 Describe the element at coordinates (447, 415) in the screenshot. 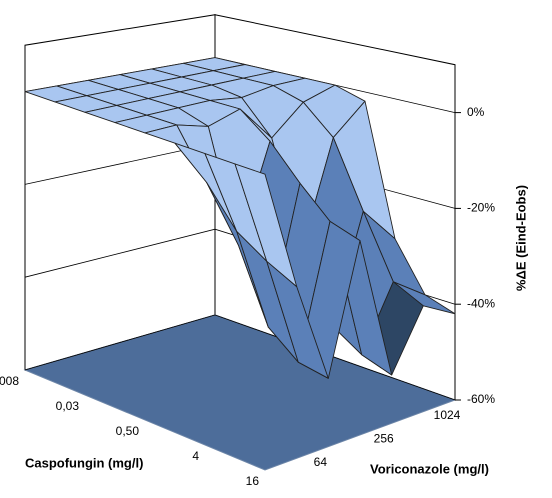

I see `y-tick-label: 1024` at that location.